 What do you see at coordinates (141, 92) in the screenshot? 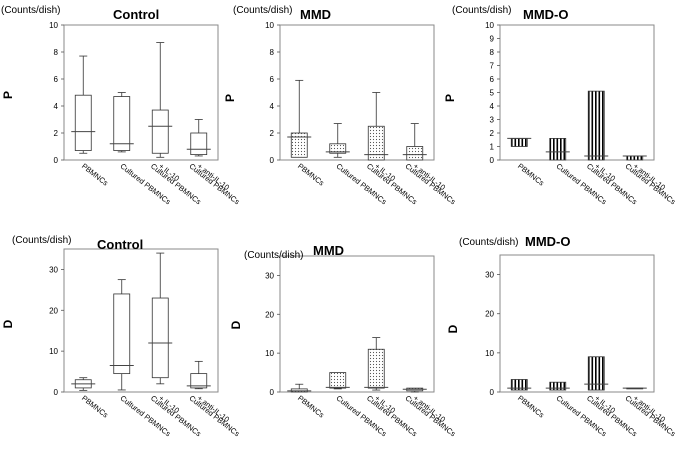
I see `chart1-plot-frame` at bounding box center [141, 92].